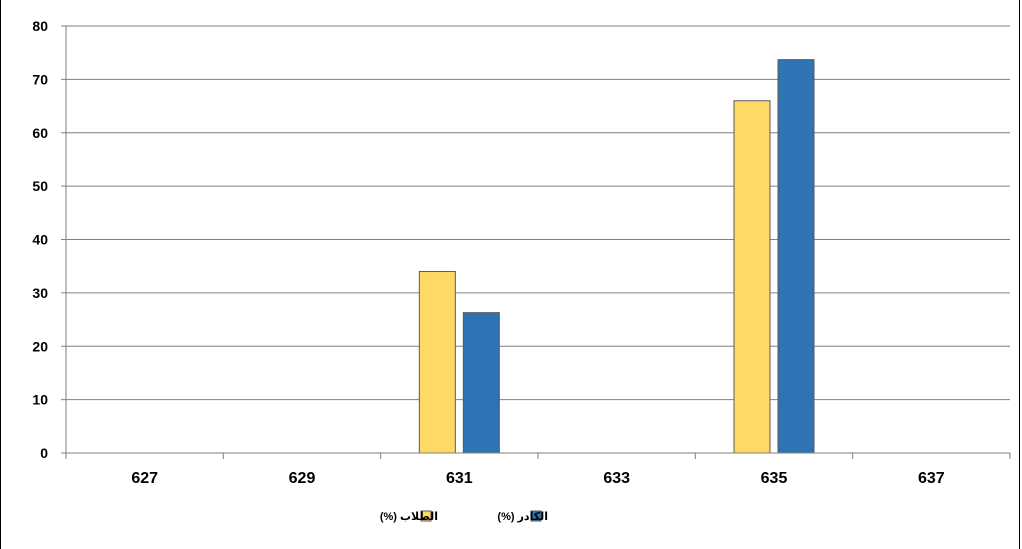 Image resolution: width=1022 pixels, height=549 pixels. Describe the element at coordinates (49, 239) in the screenshot. I see `y-axis-ticks: 0 10 20 30 40 50 60 70 80` at that location.